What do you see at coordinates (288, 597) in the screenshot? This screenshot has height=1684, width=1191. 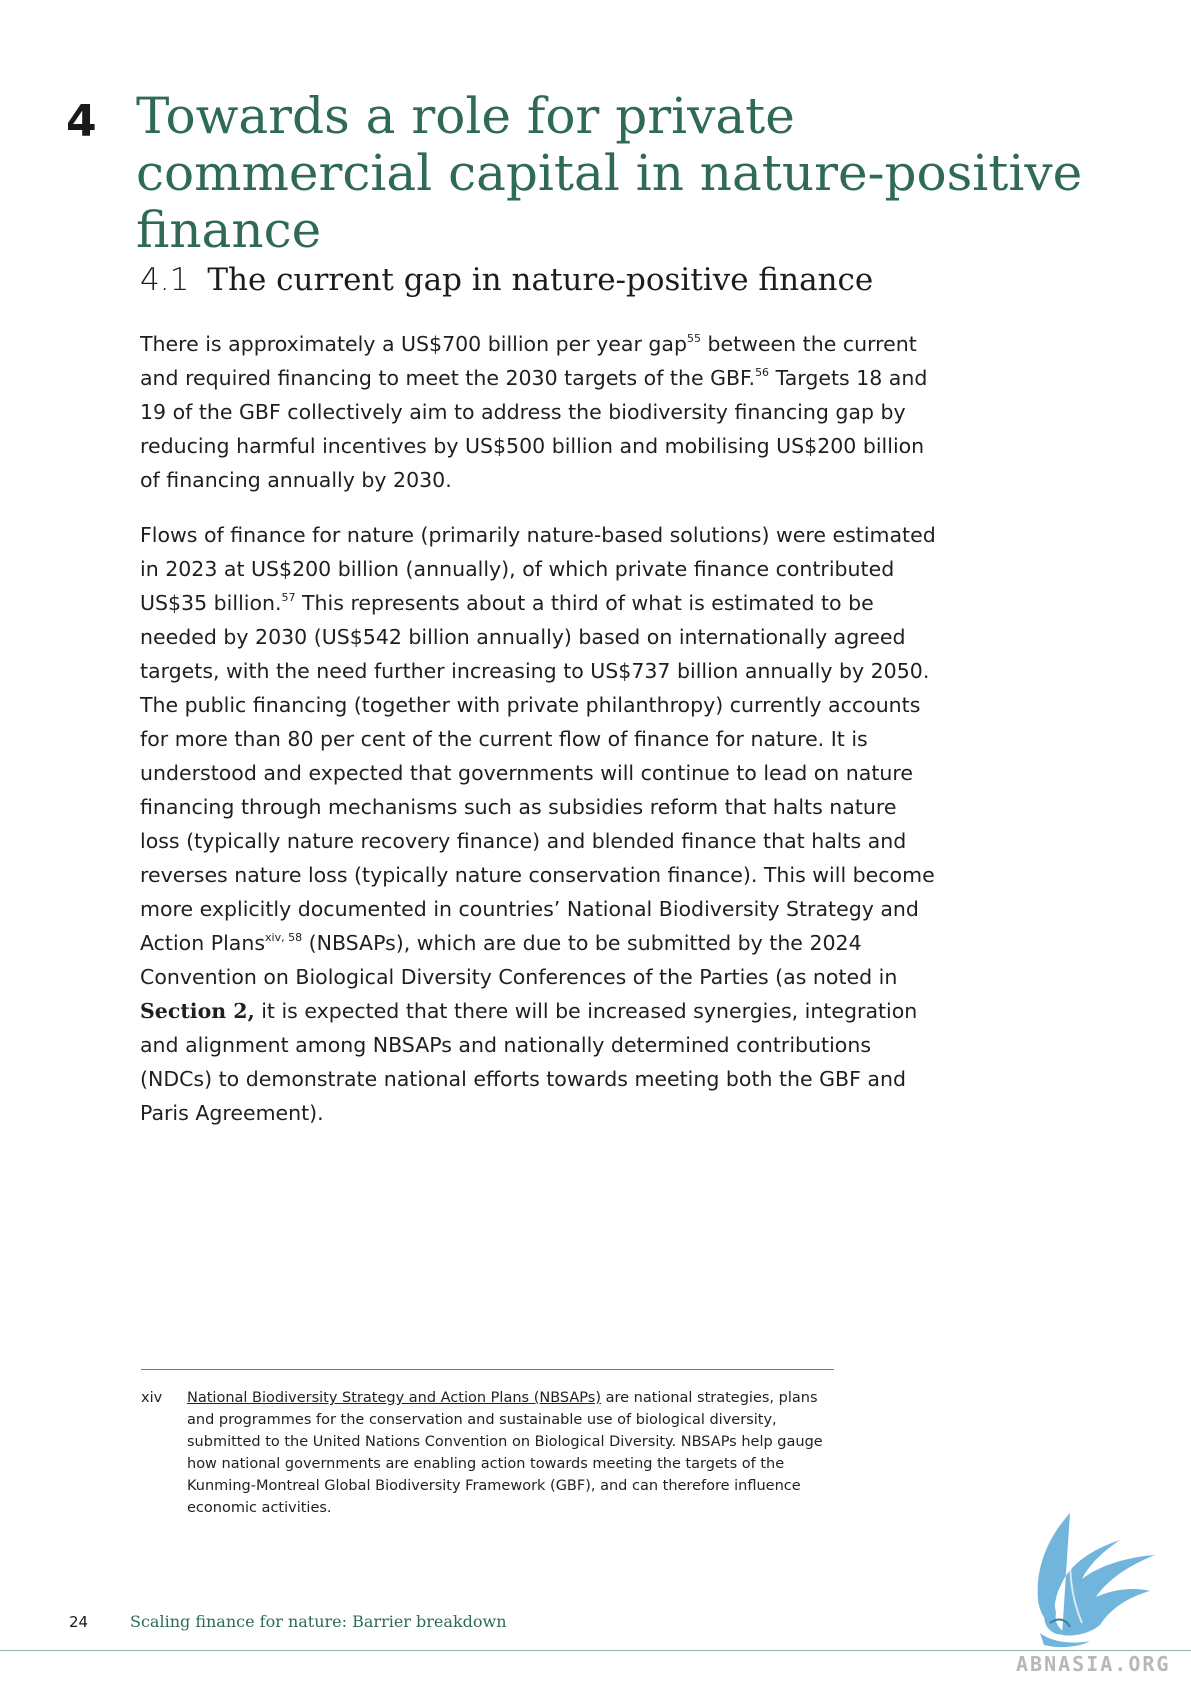 I see `footnote-ref-57: 57` at bounding box center [288, 597].